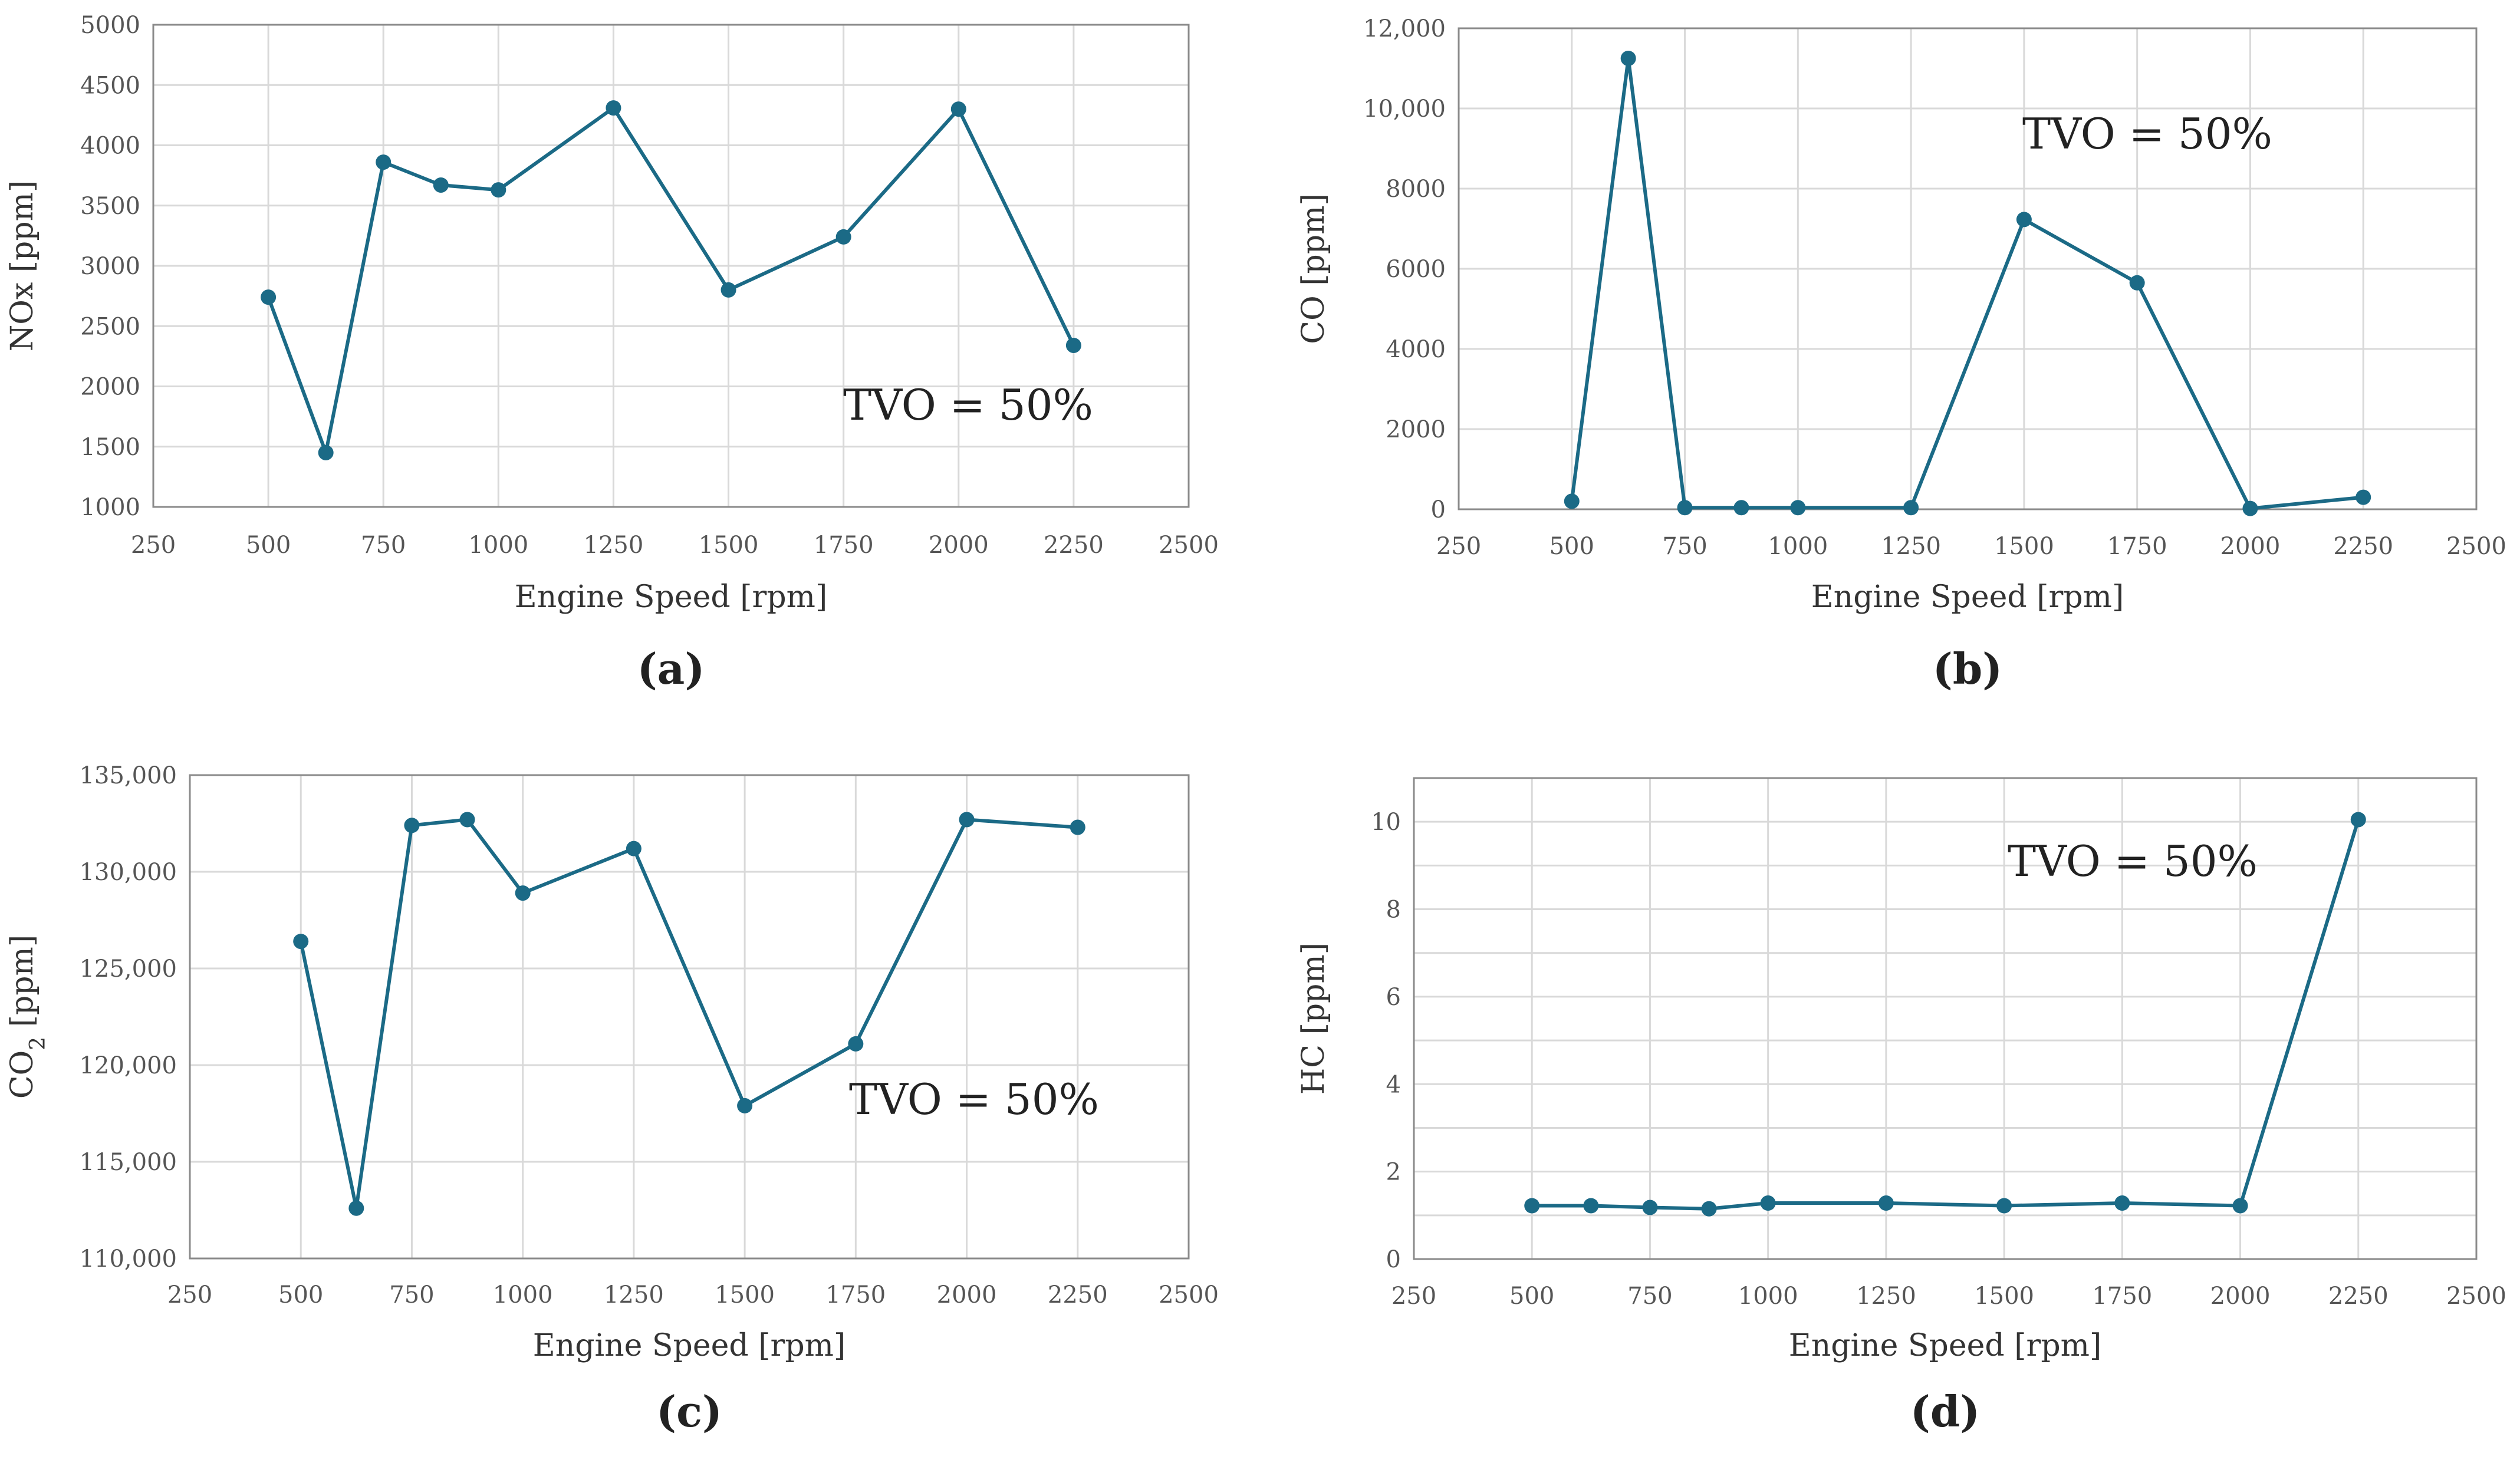  What do you see at coordinates (1393, 1173) in the screenshot?
I see `y-tick-label: 2` at bounding box center [1393, 1173].